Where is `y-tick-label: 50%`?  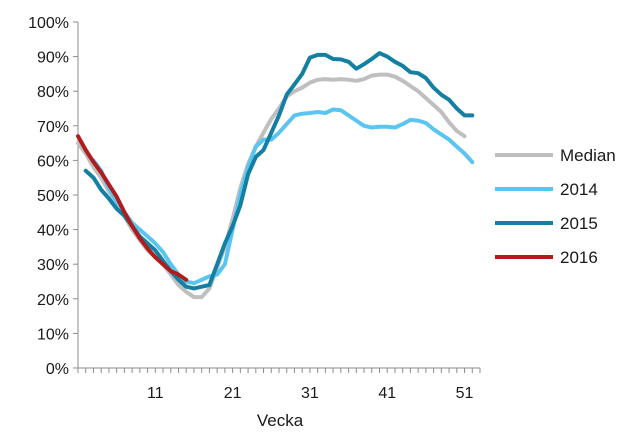 y-tick-label: 50% is located at coordinates (53, 196).